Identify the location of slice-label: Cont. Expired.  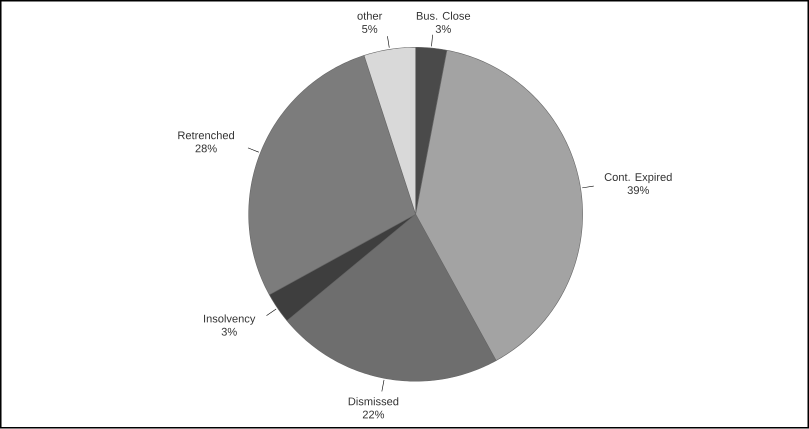
(638, 178).